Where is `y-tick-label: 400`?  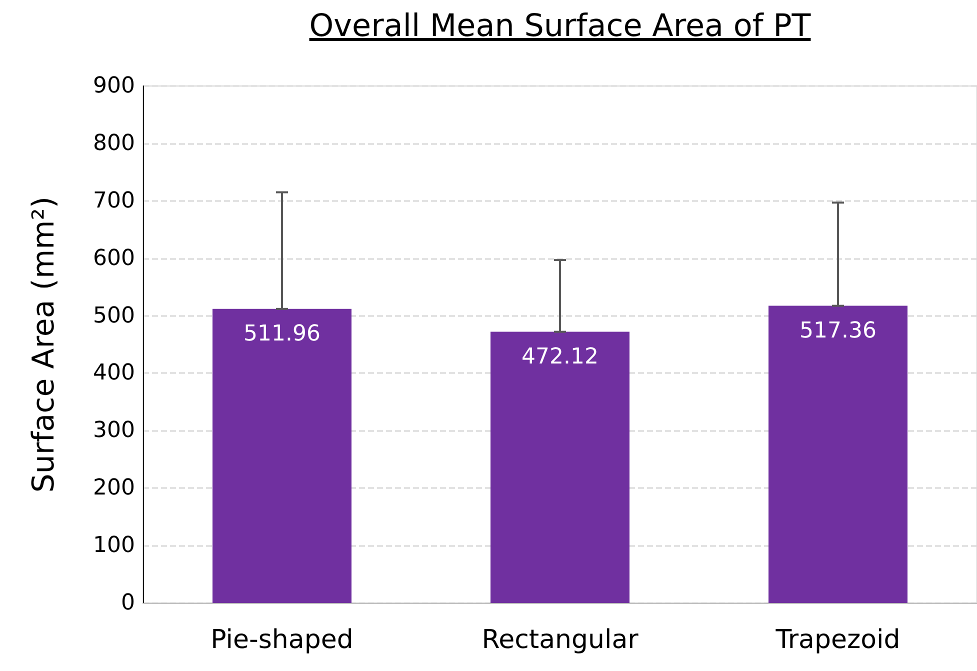 y-tick-label: 400 is located at coordinates (114, 373).